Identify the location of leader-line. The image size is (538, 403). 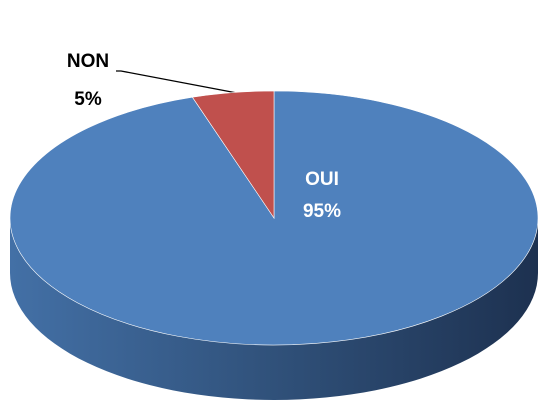
(177, 82).